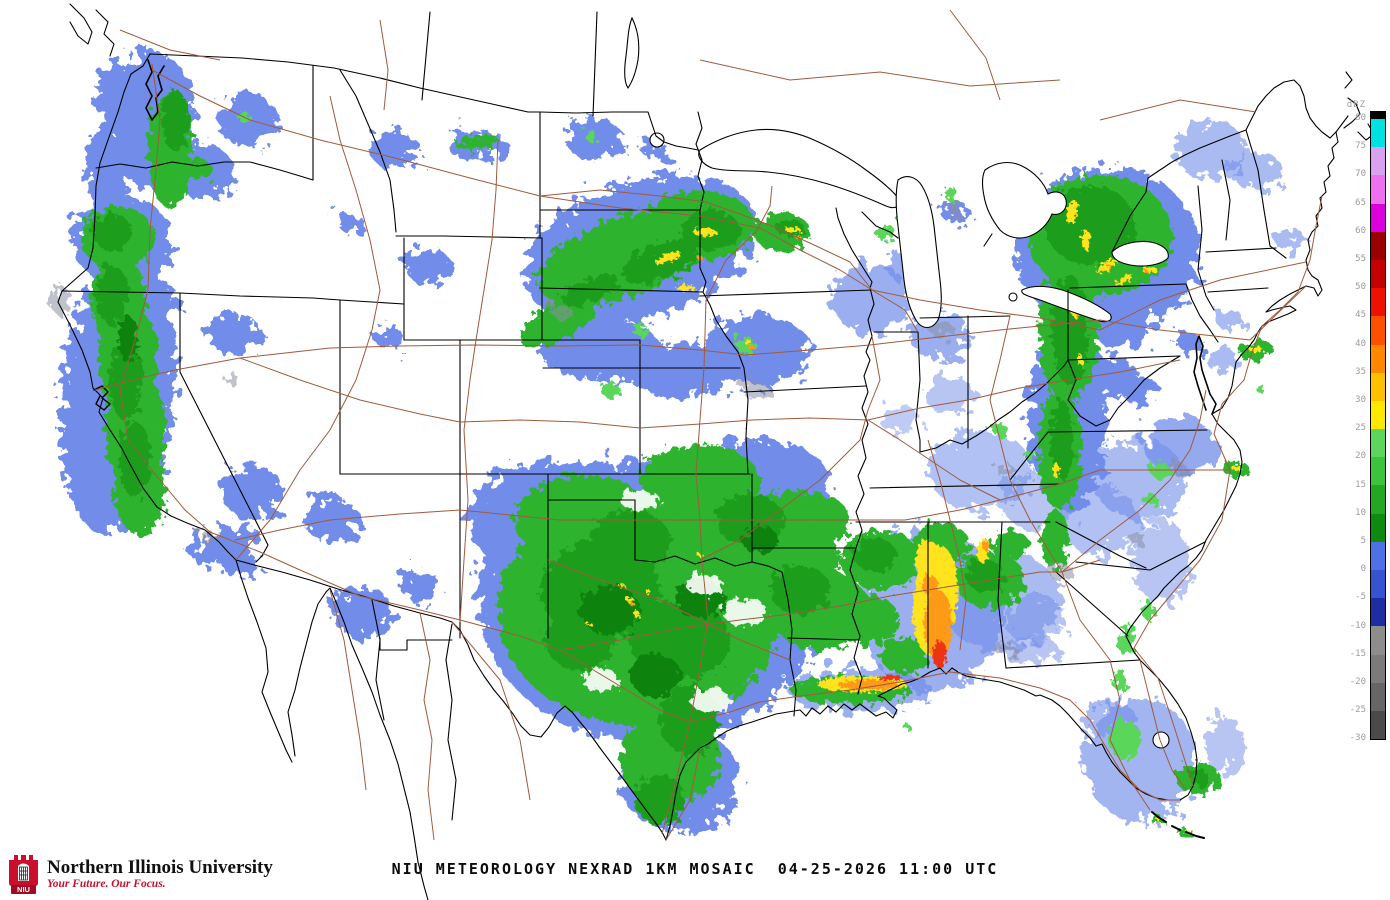 The height and width of the screenshot is (900, 1390). What do you see at coordinates (1124, 358) in the screenshot?
I see `mason-dixon` at bounding box center [1124, 358].